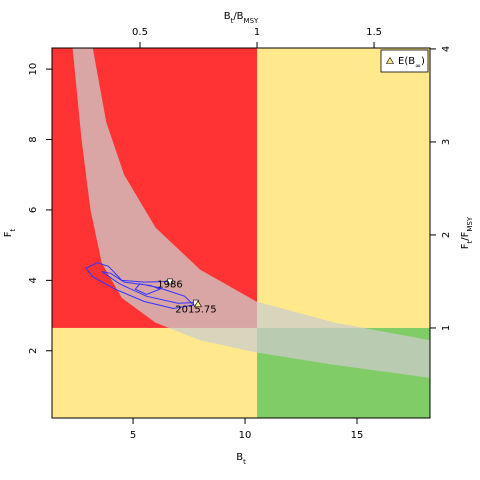 This screenshot has height=480, width=480. Describe the element at coordinates (446, 142) in the screenshot. I see `y2-tick-label: 3` at that location.